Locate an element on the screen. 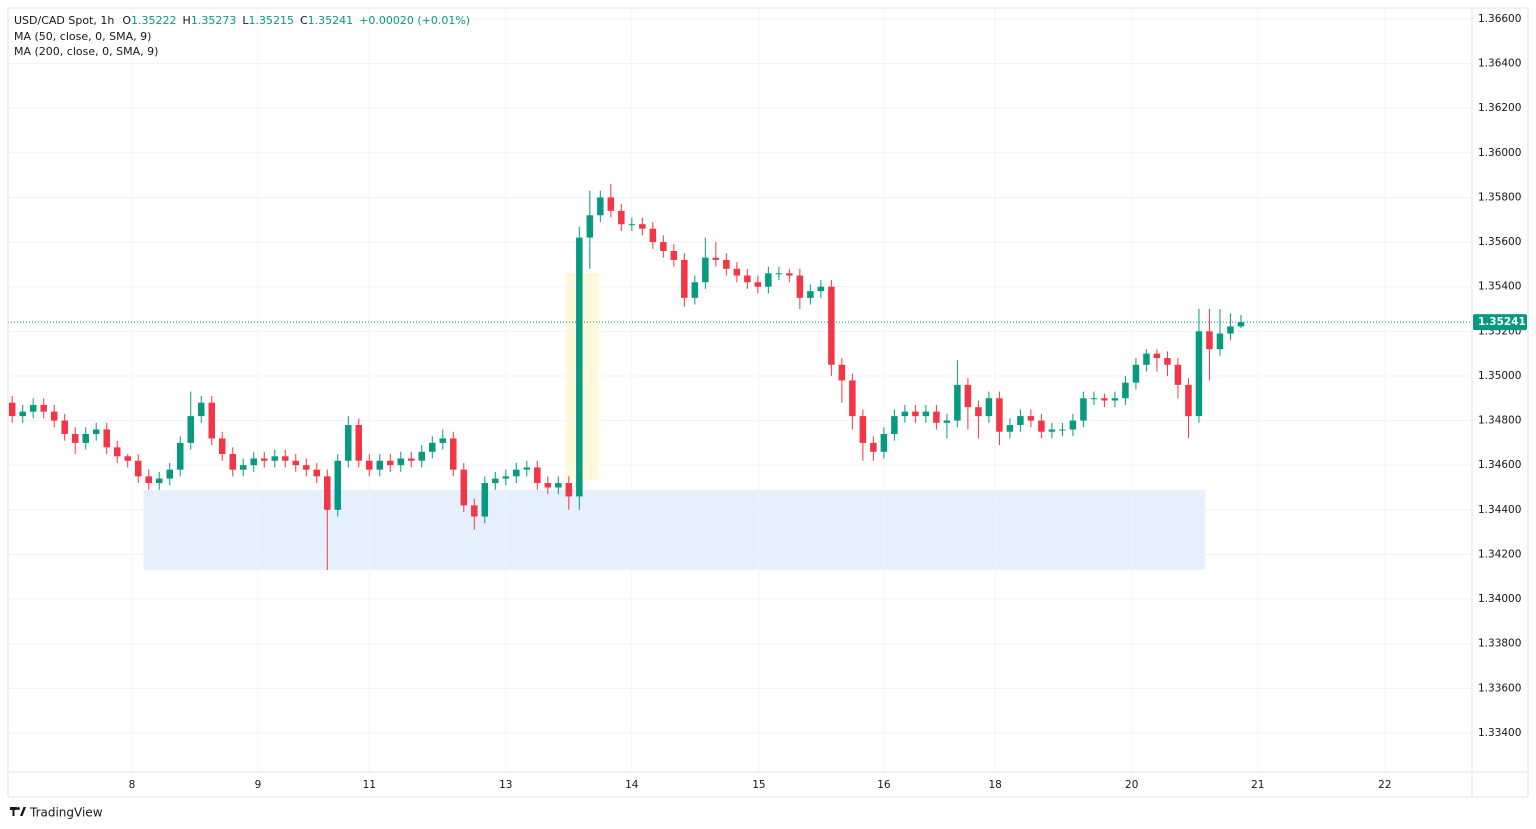 Image resolution: width=1536 pixels, height=829 pixels. last-price-label: 1.35241 is located at coordinates (1502, 322).